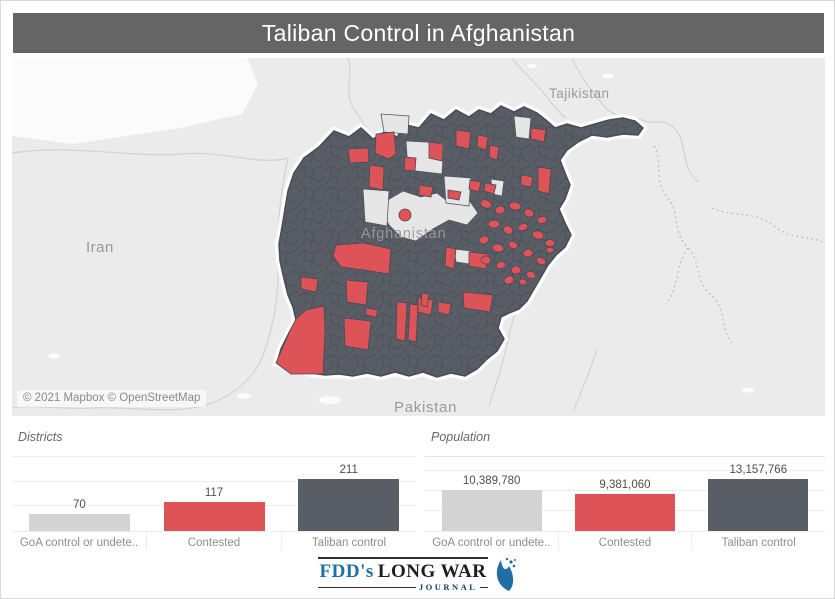  I want to click on bar-cell: 70, so click(79, 494).